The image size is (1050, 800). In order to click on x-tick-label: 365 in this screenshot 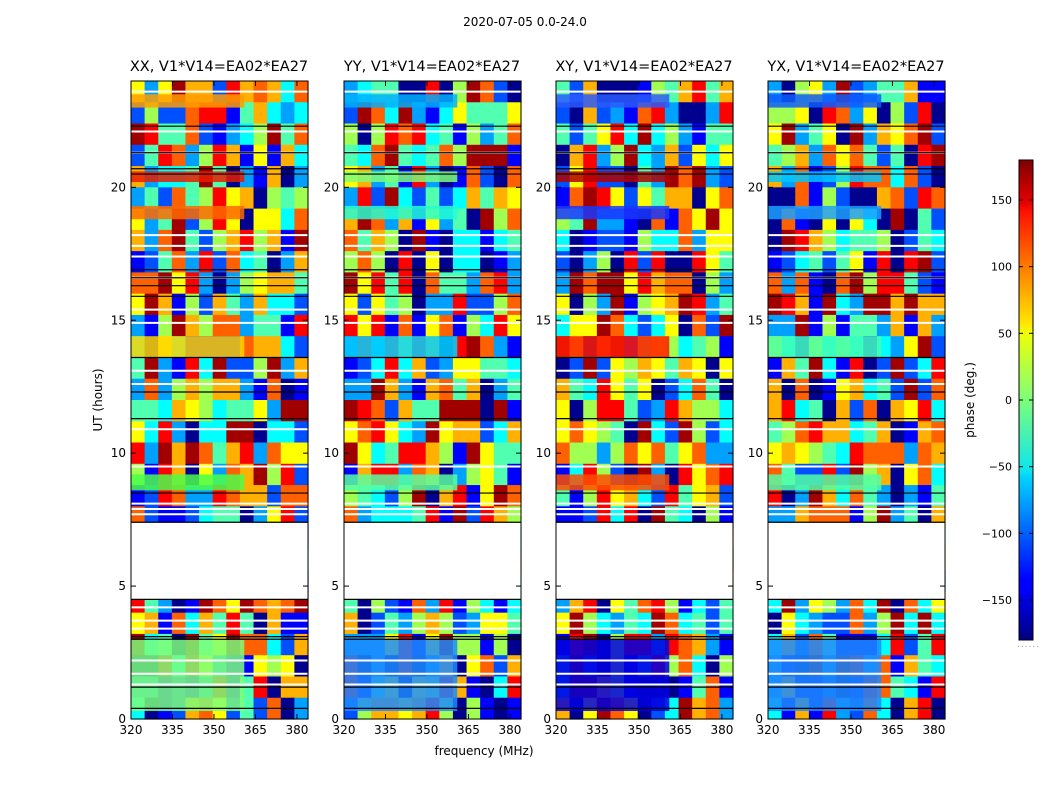, I will do `click(468, 730)`.